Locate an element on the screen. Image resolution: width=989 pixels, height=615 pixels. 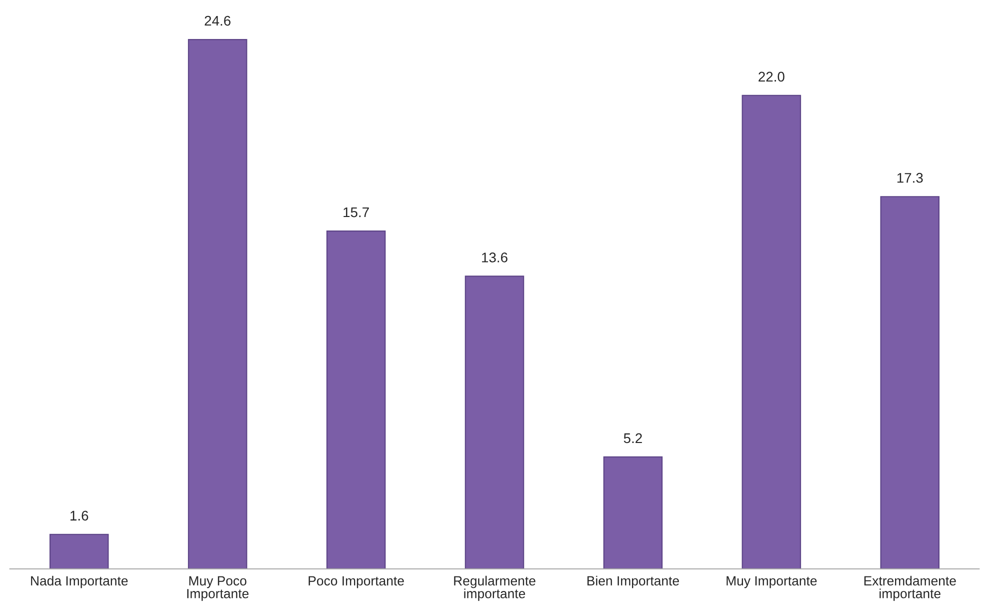
x-tick-label: Bien Importante is located at coordinates (633, 582).